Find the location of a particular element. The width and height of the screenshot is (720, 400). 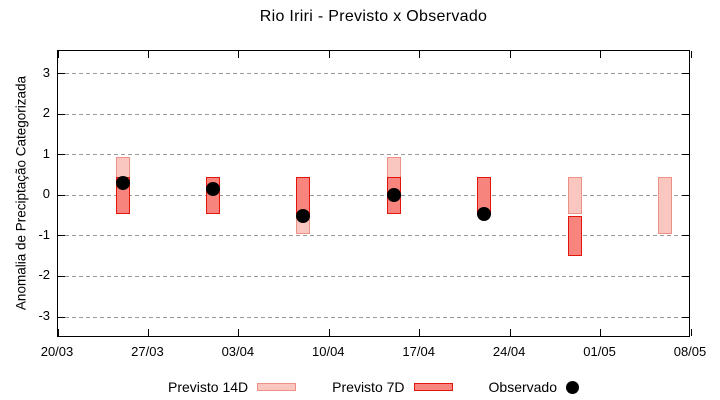

y-tick-label: 0 is located at coordinates (46, 194).